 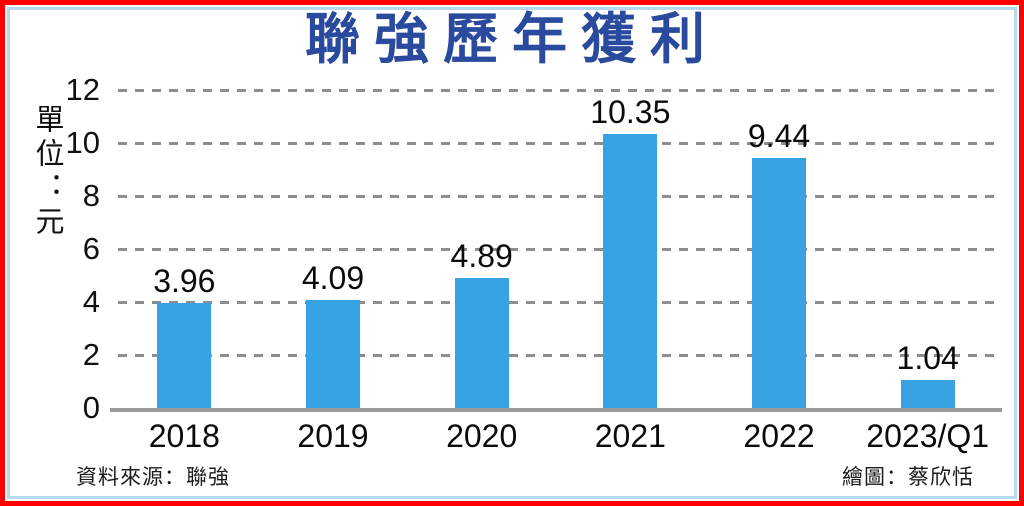 What do you see at coordinates (333, 436) in the screenshot?
I see `x-tick-label-2019: 2019` at bounding box center [333, 436].